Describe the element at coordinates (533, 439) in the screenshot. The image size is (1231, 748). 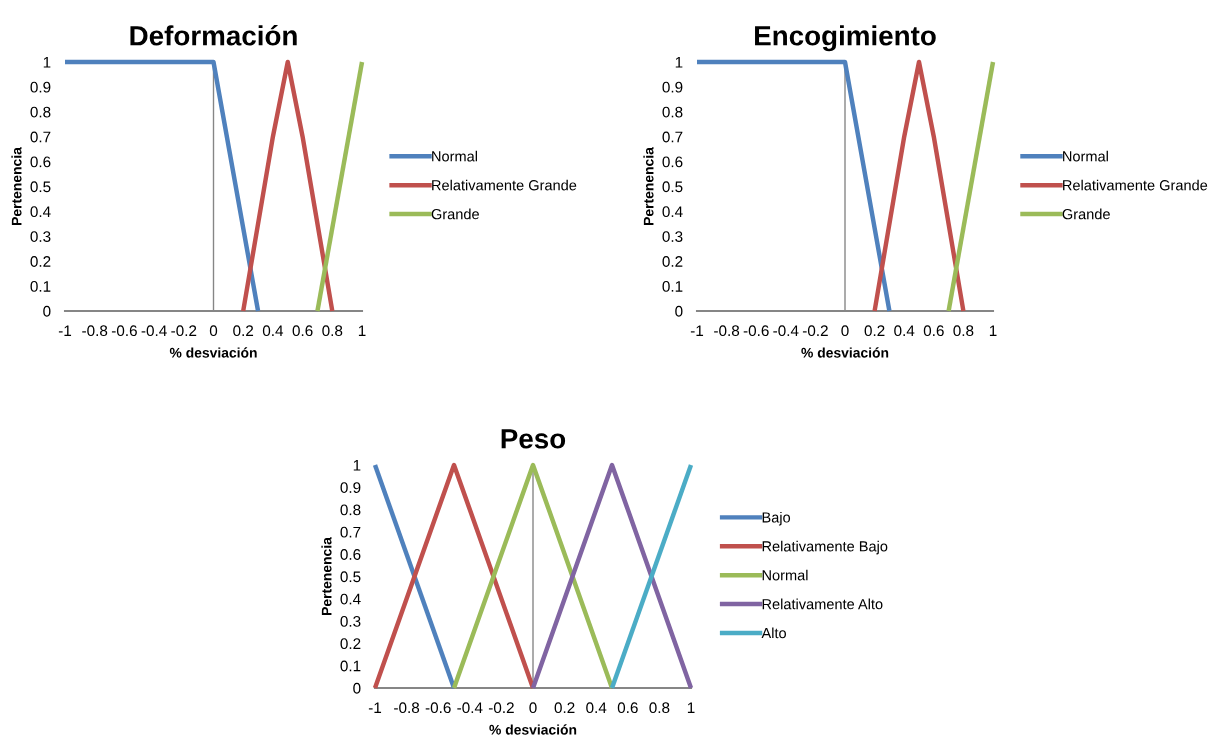
I see `chart-title: Peso` at that location.